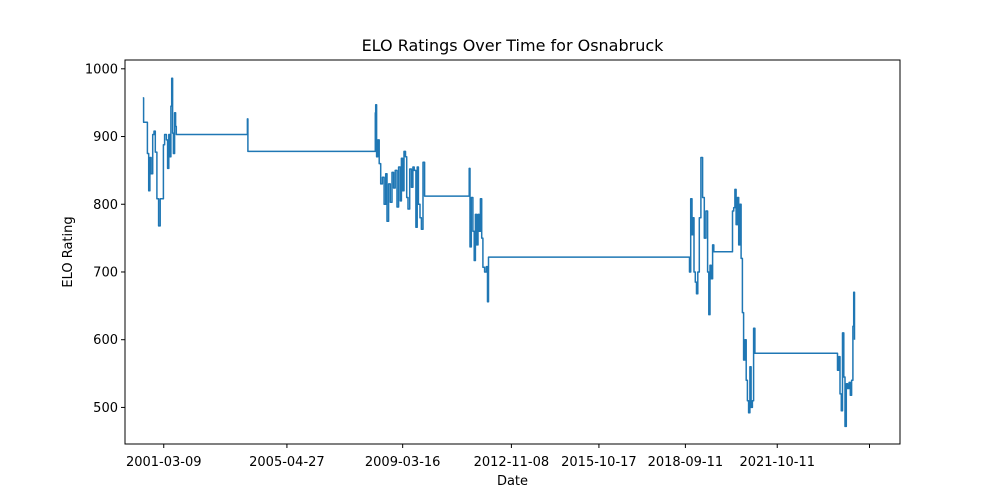 This screenshot has height=500, width=1000. Describe the element at coordinates (101, 69) in the screenshot. I see `y-tick-label: 1000` at that location.